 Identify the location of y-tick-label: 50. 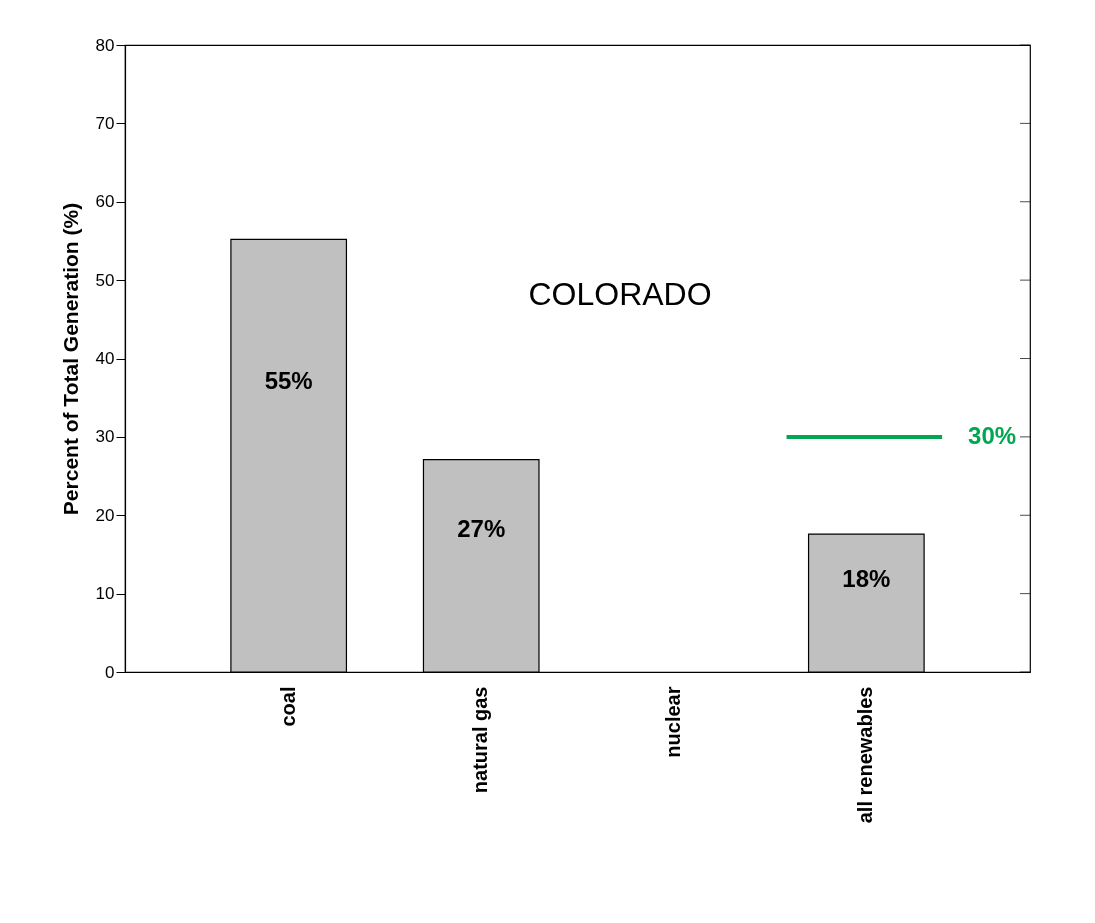
(105, 280).